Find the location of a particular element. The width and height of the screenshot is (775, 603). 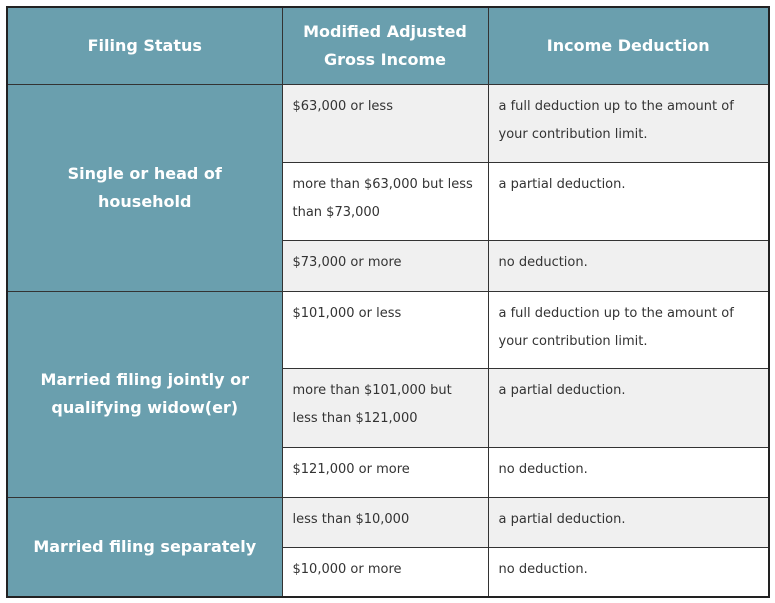

table-row: $10,000 or more no deduction. is located at coordinates (388, 572).